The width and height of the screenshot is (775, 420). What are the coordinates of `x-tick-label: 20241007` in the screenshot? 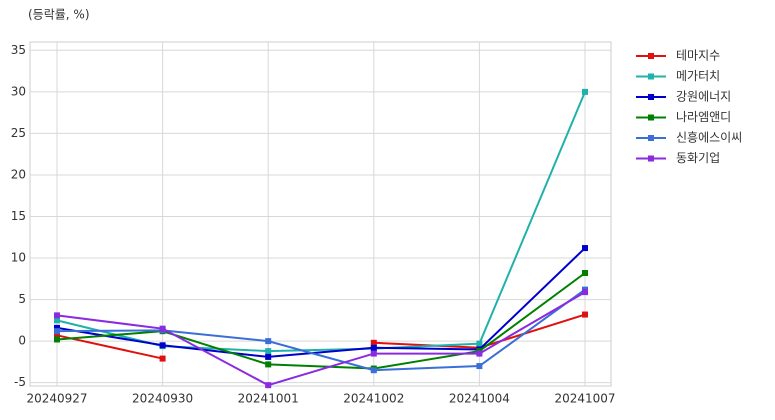 It's located at (584, 399).